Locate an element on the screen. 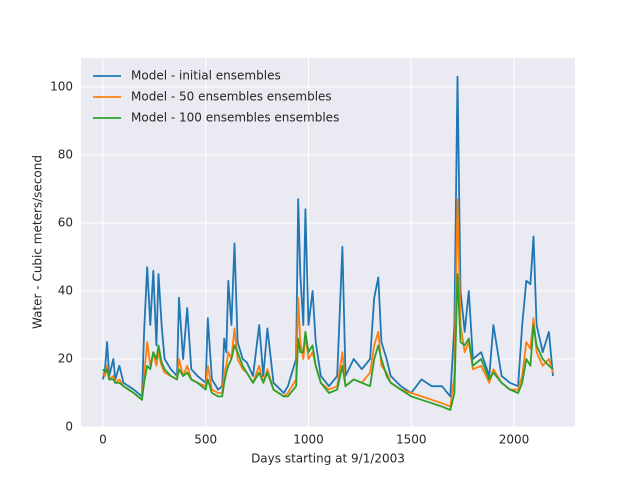 The width and height of the screenshot is (640, 484). y-tick-label: 0 is located at coordinates (69, 427).